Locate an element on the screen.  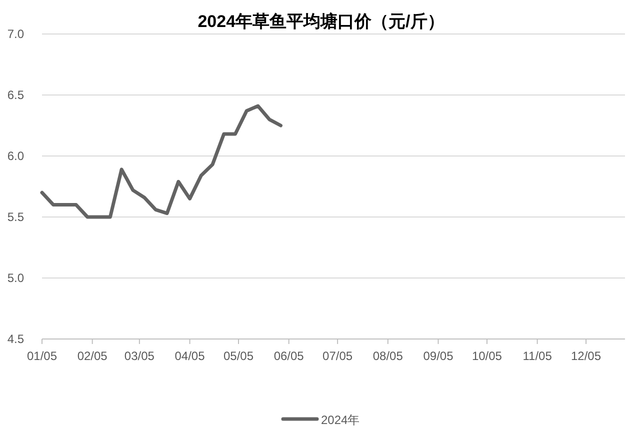
line-series is located at coordinates (161, 161).